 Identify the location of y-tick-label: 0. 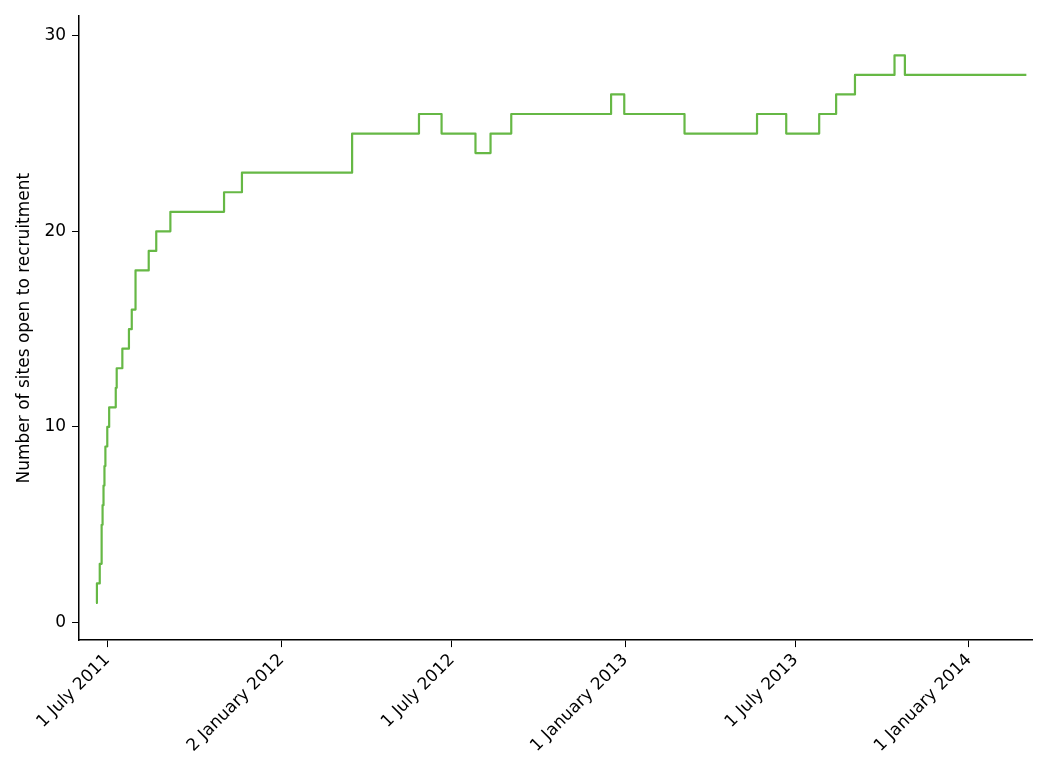
(61, 620).